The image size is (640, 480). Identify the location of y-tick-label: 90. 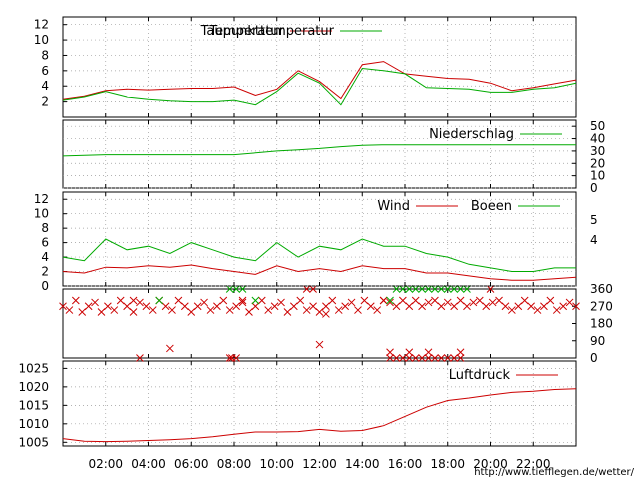
(597, 341).